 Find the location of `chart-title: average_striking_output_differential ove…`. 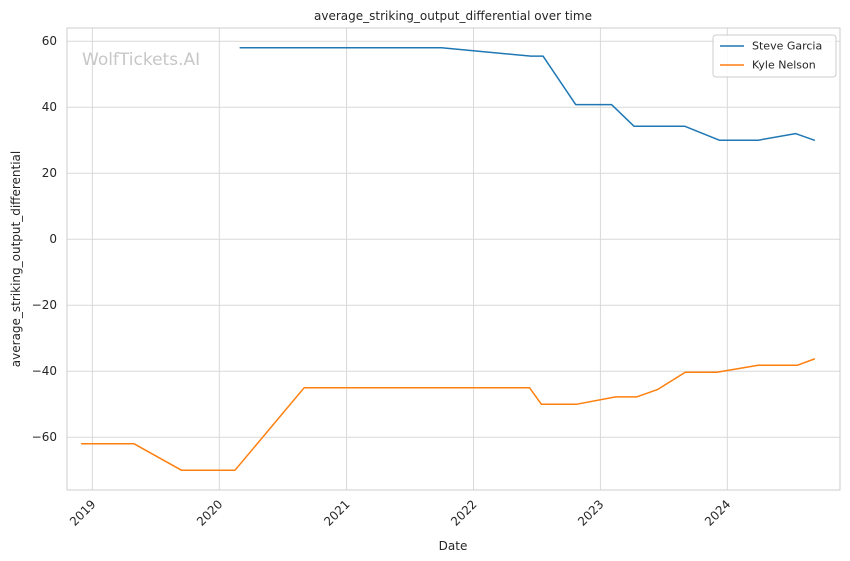

chart-title: average_striking_output_differential ove… is located at coordinates (453, 16).